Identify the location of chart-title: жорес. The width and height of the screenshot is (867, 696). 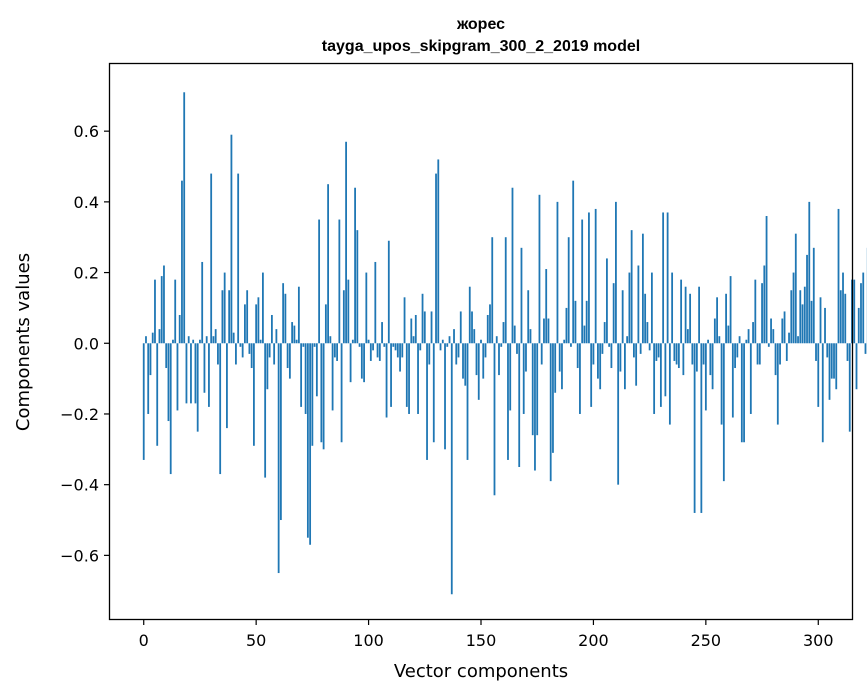
(480, 24).